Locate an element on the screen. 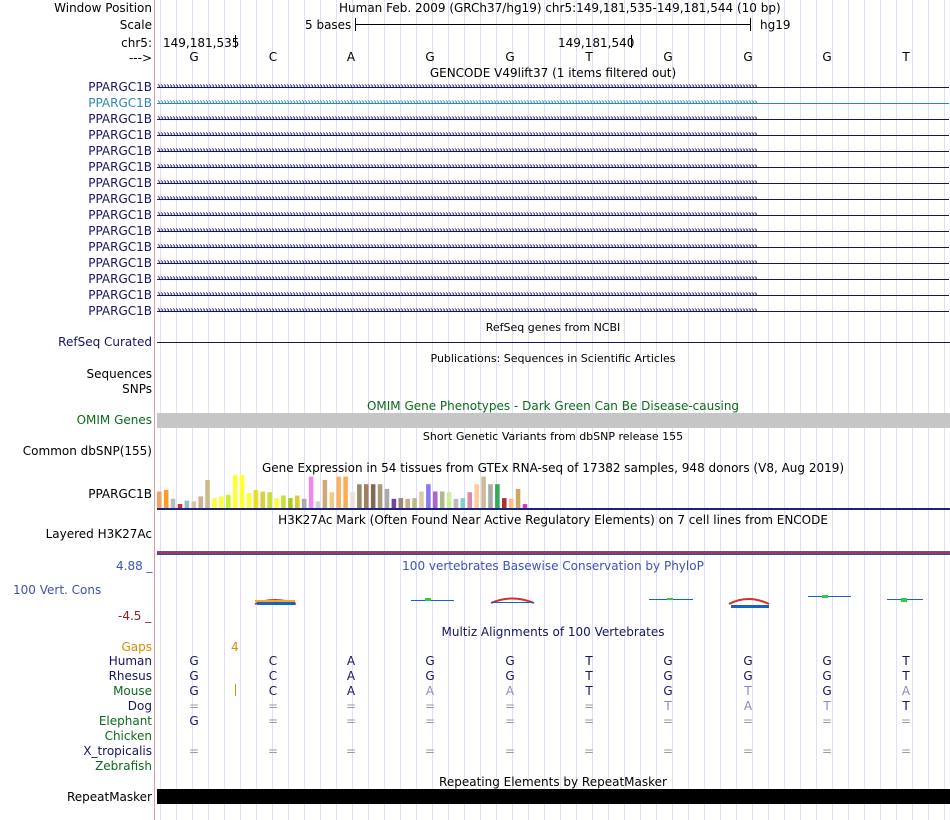  snps-label: SNPs is located at coordinates (137, 389).